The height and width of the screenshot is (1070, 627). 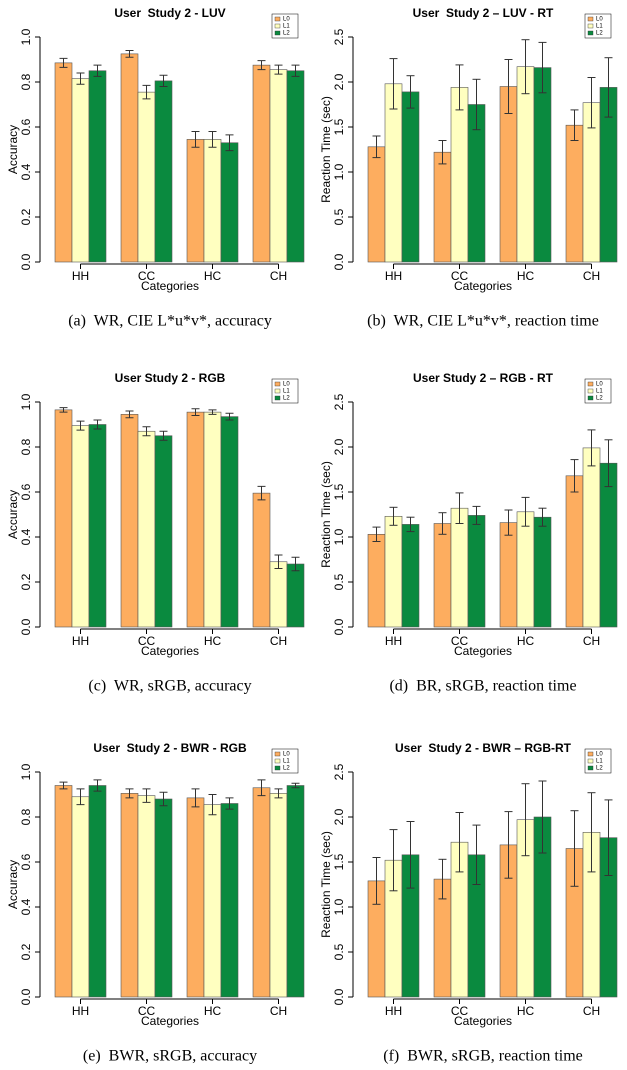 I want to click on caption: (c) WR, sRGB, accuracy, so click(x=169, y=686).